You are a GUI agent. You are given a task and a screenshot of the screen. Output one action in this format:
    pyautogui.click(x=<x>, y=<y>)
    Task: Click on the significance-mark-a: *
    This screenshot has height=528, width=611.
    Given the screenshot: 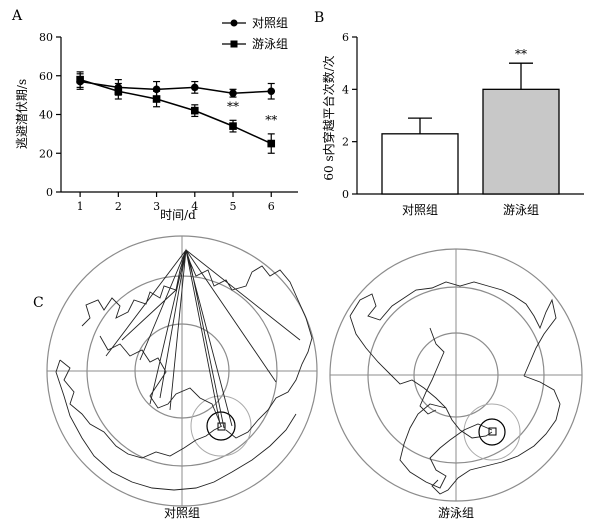 What is the action you would take?
    pyautogui.click(x=195, y=91)
    